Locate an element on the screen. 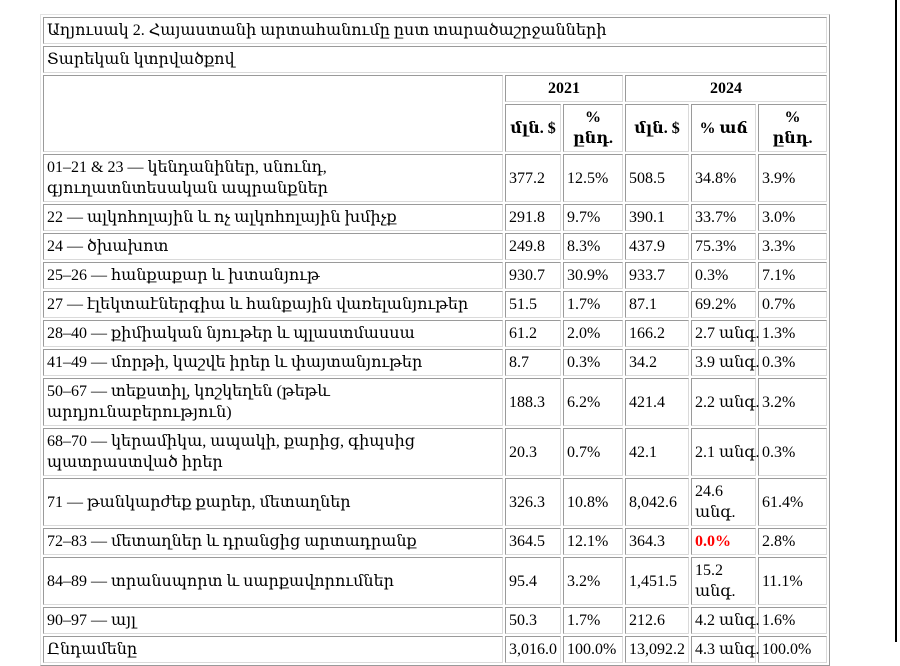  value-2021-share: 30.9% is located at coordinates (593, 275).